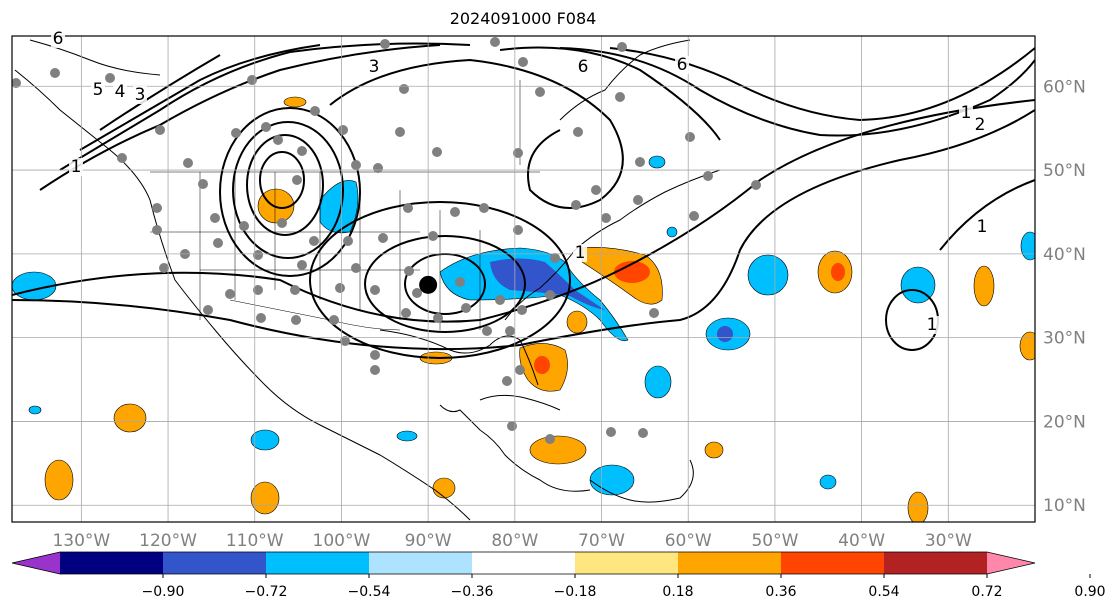 This screenshot has height=615, width=1105. What do you see at coordinates (986, 592) in the screenshot?
I see `colorbar-tick-label: 0.72` at bounding box center [986, 592].